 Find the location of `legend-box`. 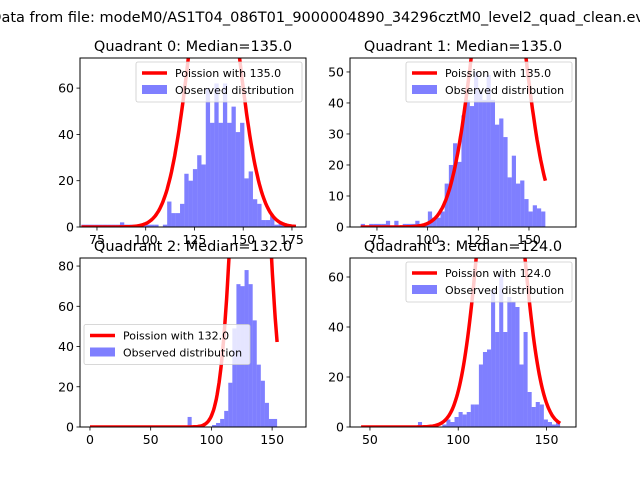

legend-box is located at coordinates (219, 82).